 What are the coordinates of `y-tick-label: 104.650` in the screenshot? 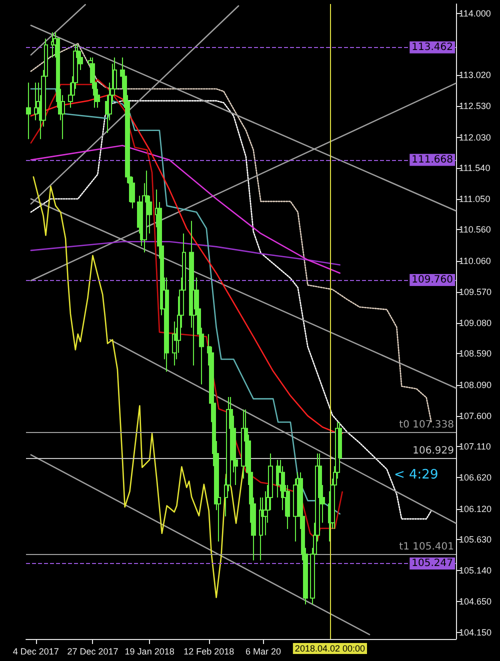 It's located at (475, 601).